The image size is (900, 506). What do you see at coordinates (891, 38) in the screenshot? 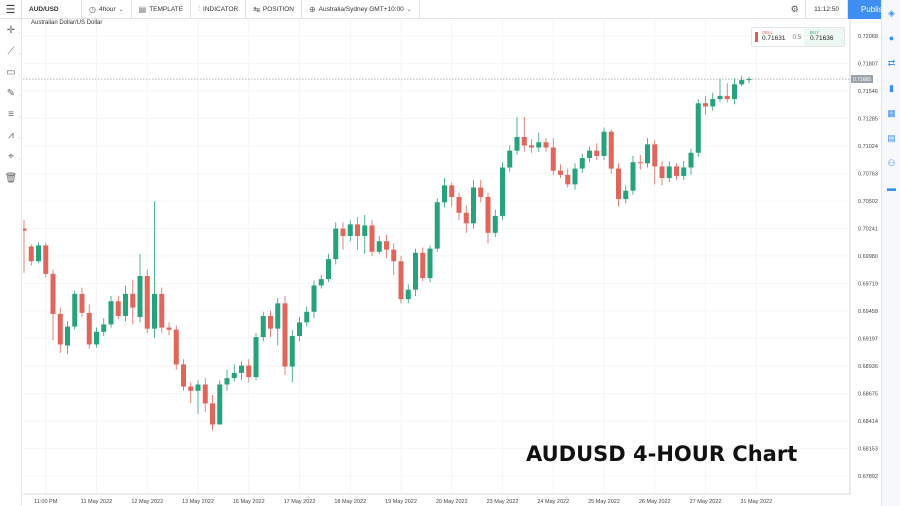
I see `idea-icon: ●` at bounding box center [891, 38].